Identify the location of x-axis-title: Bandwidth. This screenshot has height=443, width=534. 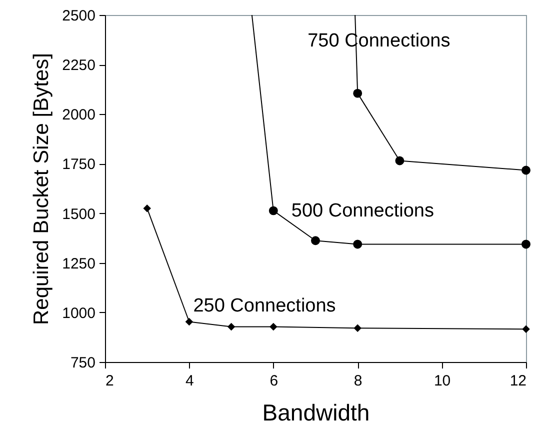
(316, 413).